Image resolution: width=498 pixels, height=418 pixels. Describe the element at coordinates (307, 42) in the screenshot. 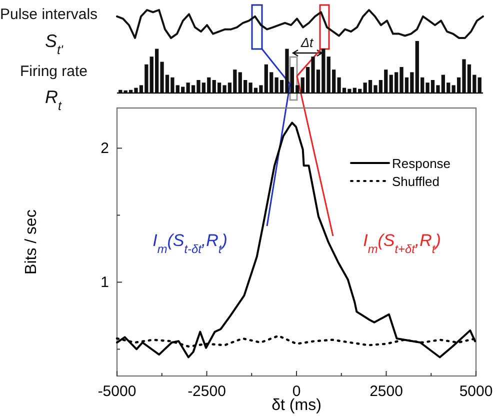

I see `annotation: Δt` at that location.